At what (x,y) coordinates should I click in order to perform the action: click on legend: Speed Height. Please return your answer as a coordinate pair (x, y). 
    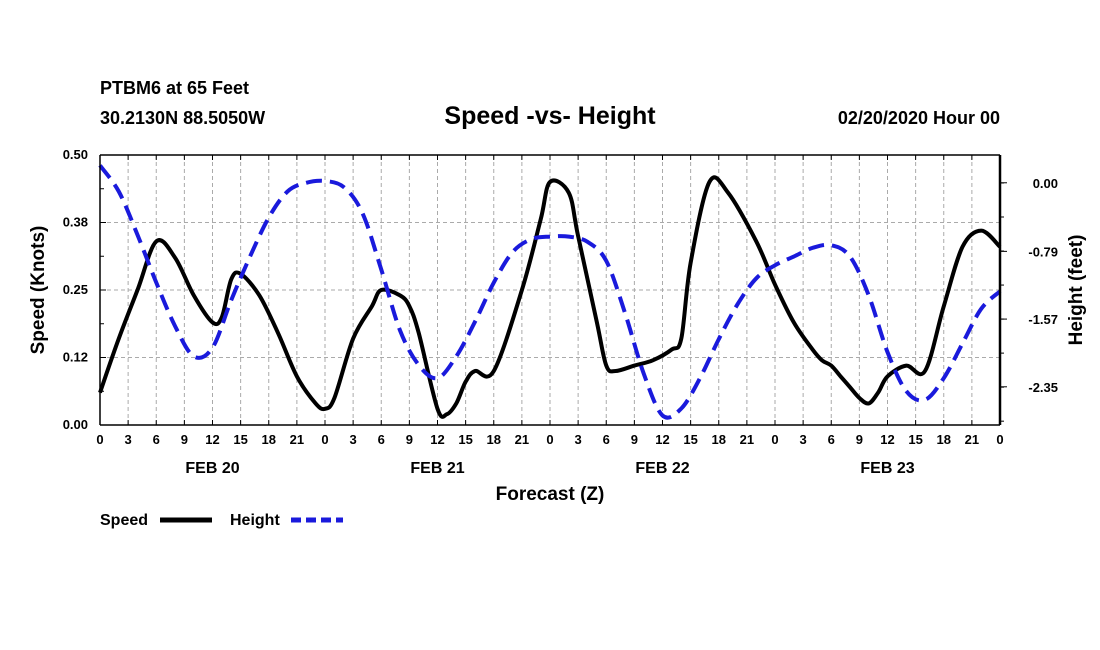
    Looking at the image, I should click on (221, 520).